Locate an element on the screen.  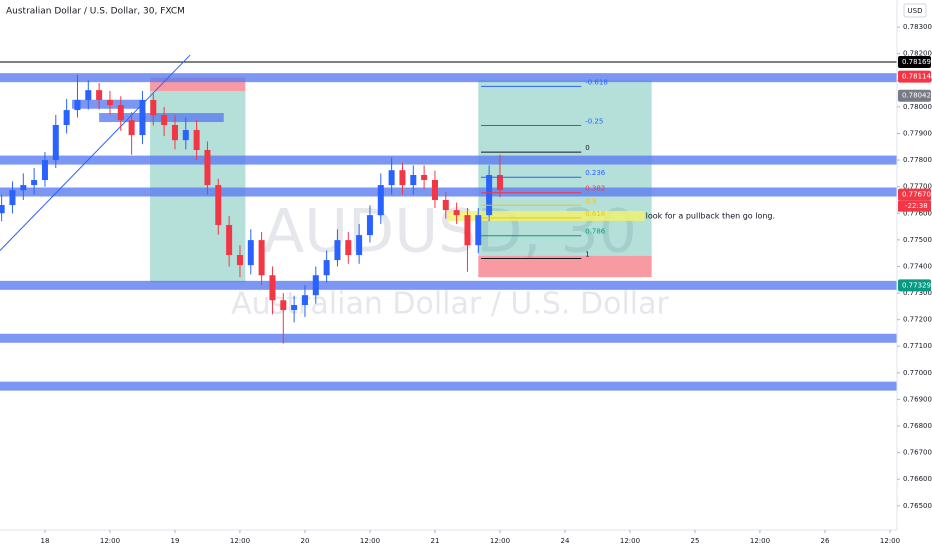
fib-label: -0.618 is located at coordinates (596, 82).